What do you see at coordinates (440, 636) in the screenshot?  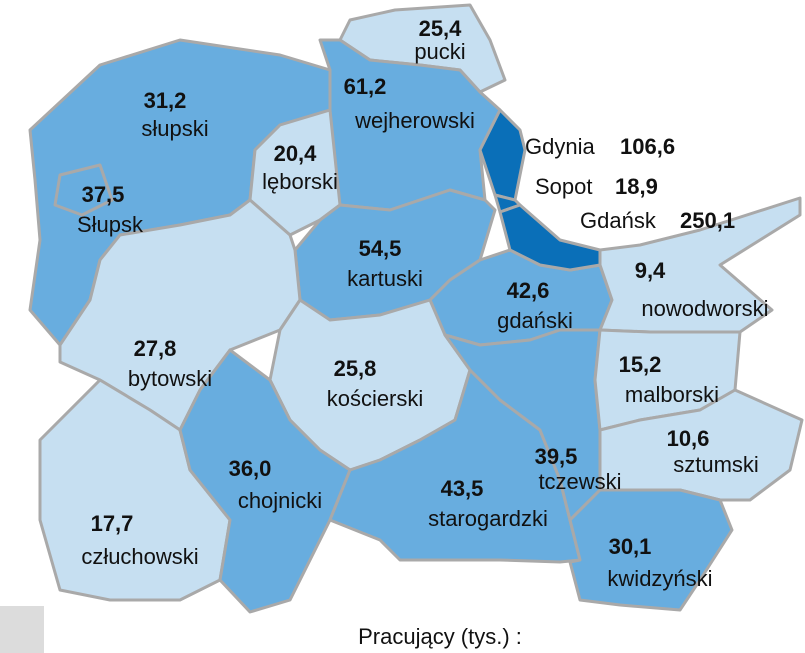 I see `legend-title: Pracujący (tys.) :` at bounding box center [440, 636].